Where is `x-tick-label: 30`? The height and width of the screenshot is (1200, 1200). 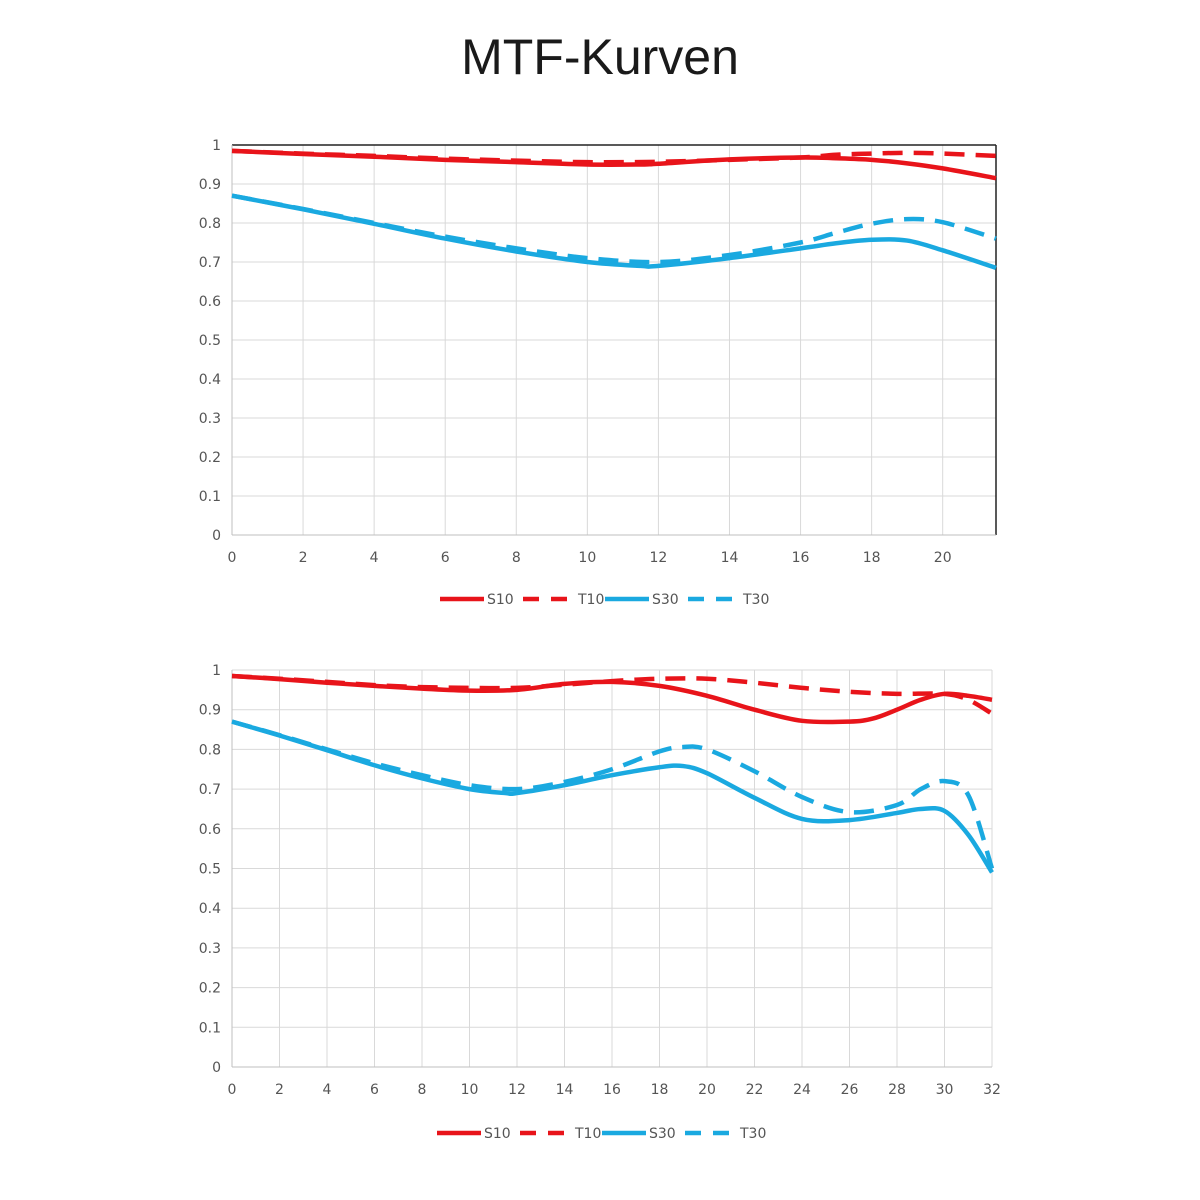
x-tick-label: 30 is located at coordinates (945, 1090).